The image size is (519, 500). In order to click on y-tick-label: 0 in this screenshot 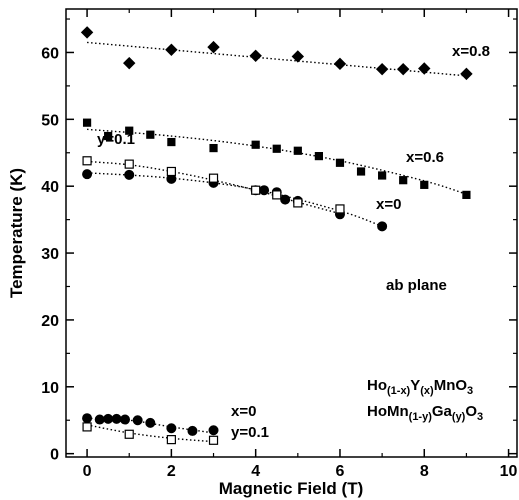, I will do `click(54, 455)`.